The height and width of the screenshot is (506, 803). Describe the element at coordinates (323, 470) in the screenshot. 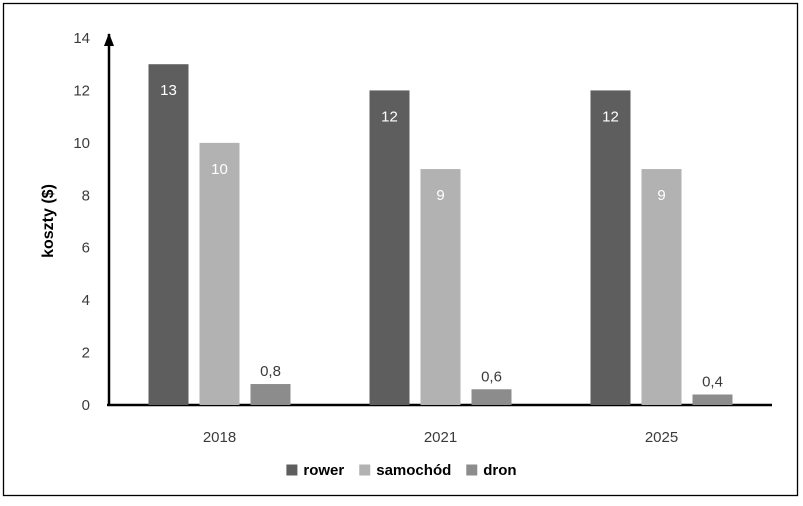

I see `legend-label: rower` at that location.